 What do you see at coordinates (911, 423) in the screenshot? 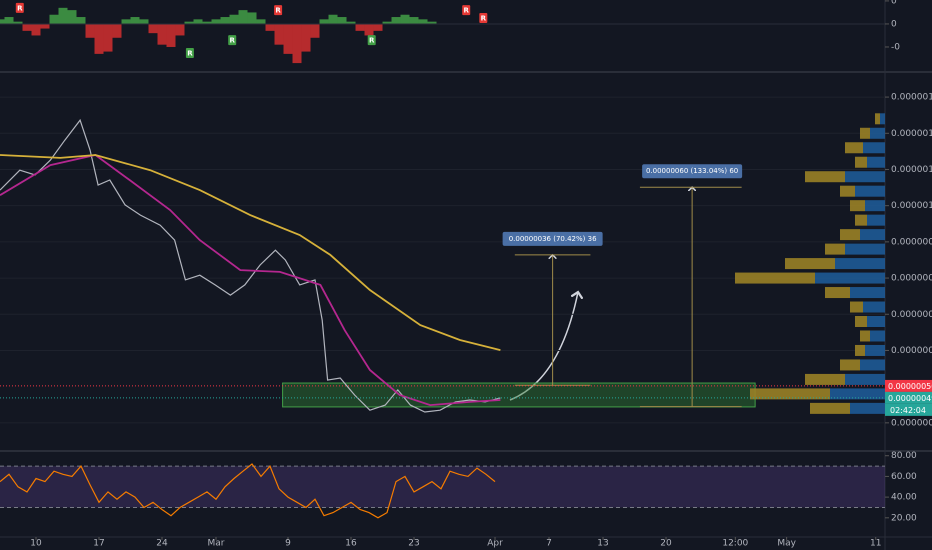
I see `y-tick-label: 0.00000040` at bounding box center [911, 423].